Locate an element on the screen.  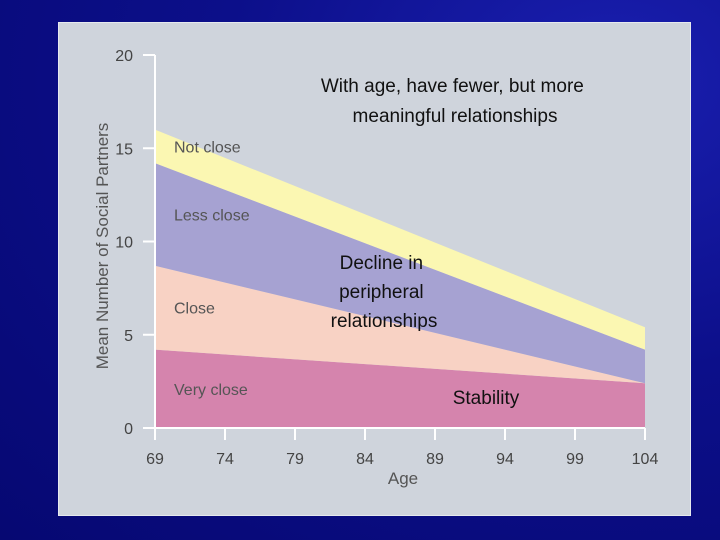
y-axis-title: Mean Number of Social Partners is located at coordinates (102, 246).